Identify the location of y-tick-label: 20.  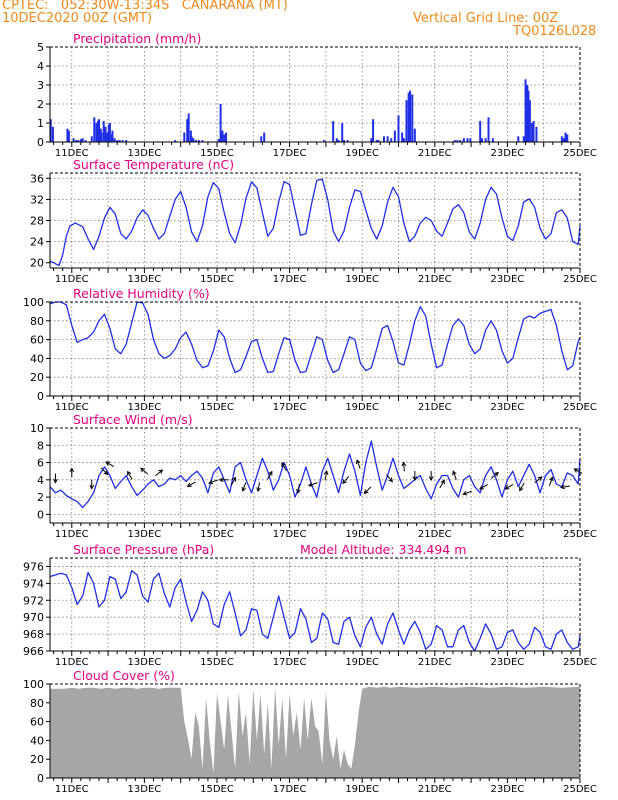
(37, 263).